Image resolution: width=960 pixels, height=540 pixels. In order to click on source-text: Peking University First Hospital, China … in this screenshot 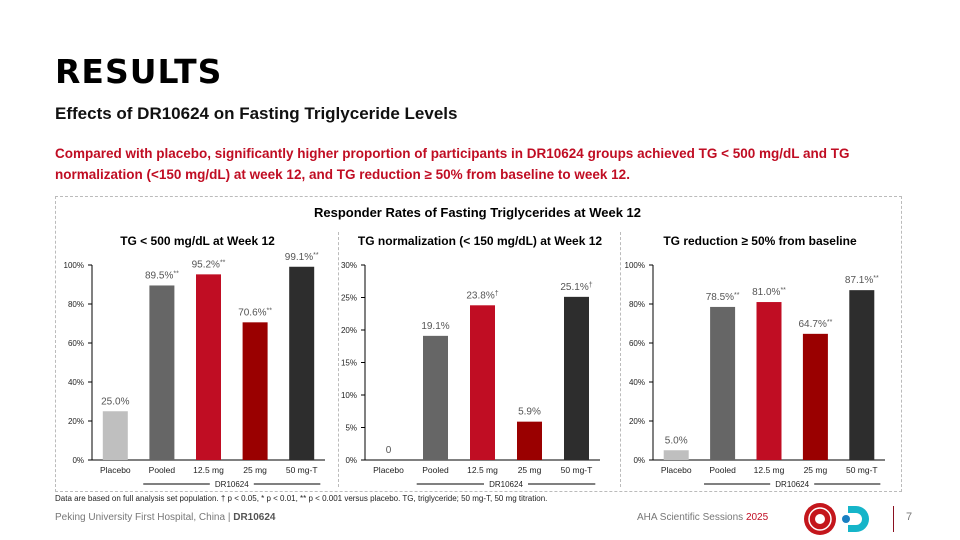, I will do `click(165, 517)`.